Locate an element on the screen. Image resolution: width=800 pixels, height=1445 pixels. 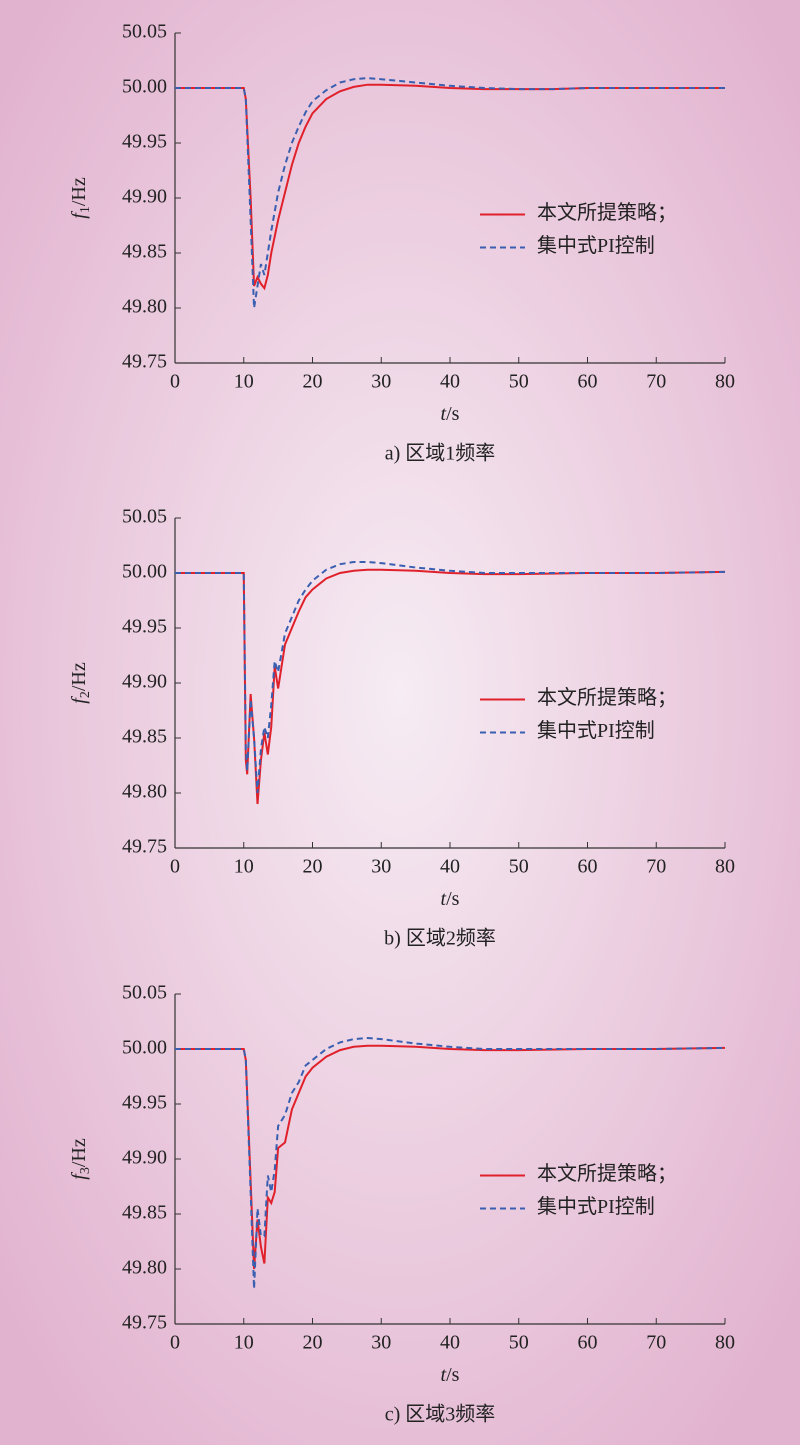
y-axis-label: f3/Hz is located at coordinates (81, 1159).